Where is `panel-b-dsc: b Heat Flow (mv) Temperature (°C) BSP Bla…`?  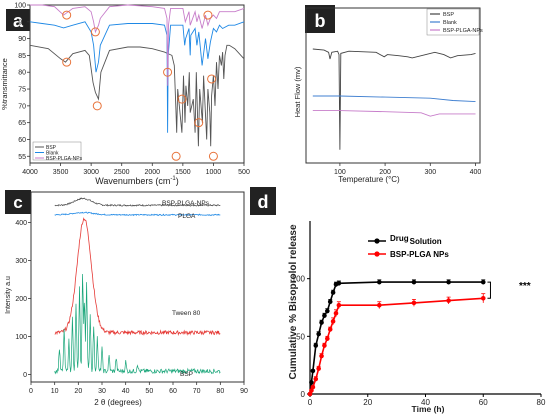
panel-b-dsc: b Heat Flow (mv) Temperature (°C) BSP Bla… is located at coordinates (388, 94).